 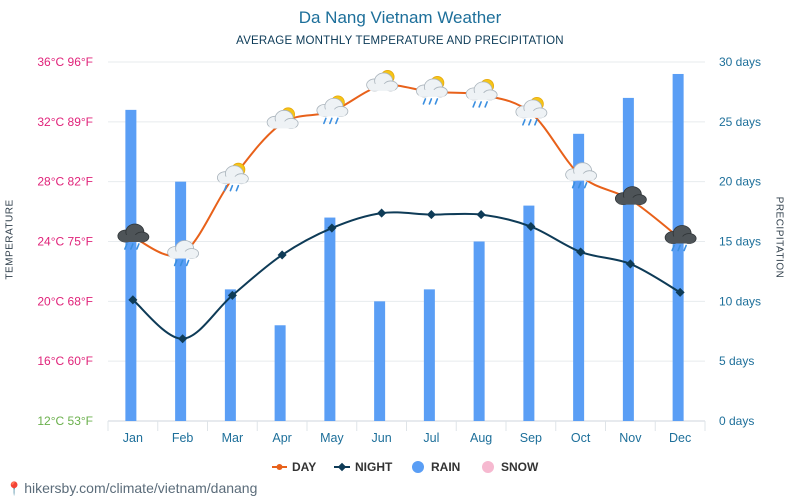 I want to click on rain-bar-feb, so click(x=181, y=301).